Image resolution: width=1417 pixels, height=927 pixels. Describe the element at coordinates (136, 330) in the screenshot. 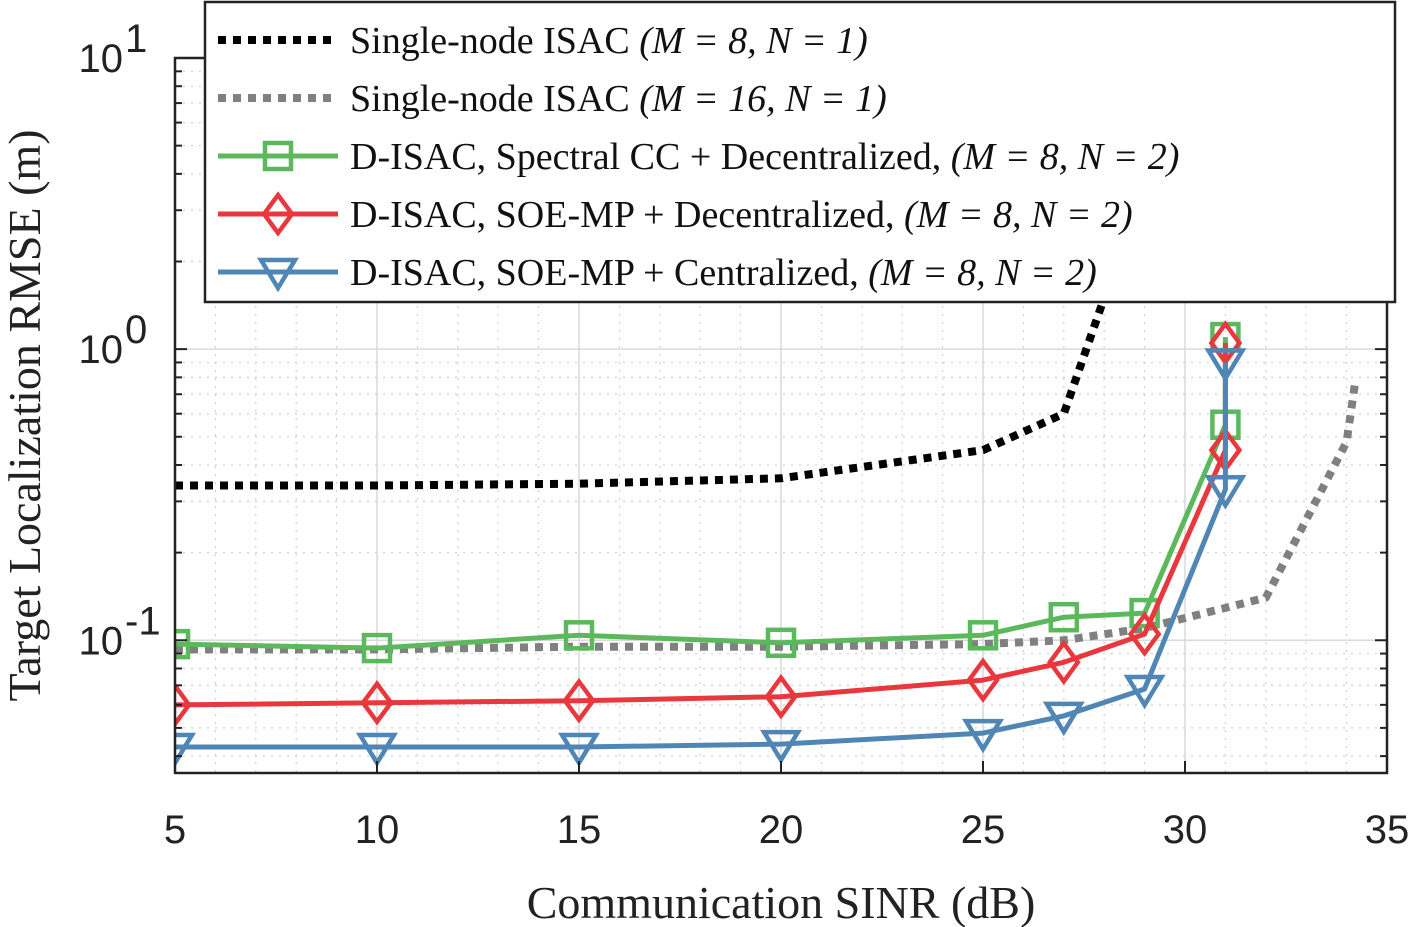

I see `y-tick-label-exponent: 0` at that location.